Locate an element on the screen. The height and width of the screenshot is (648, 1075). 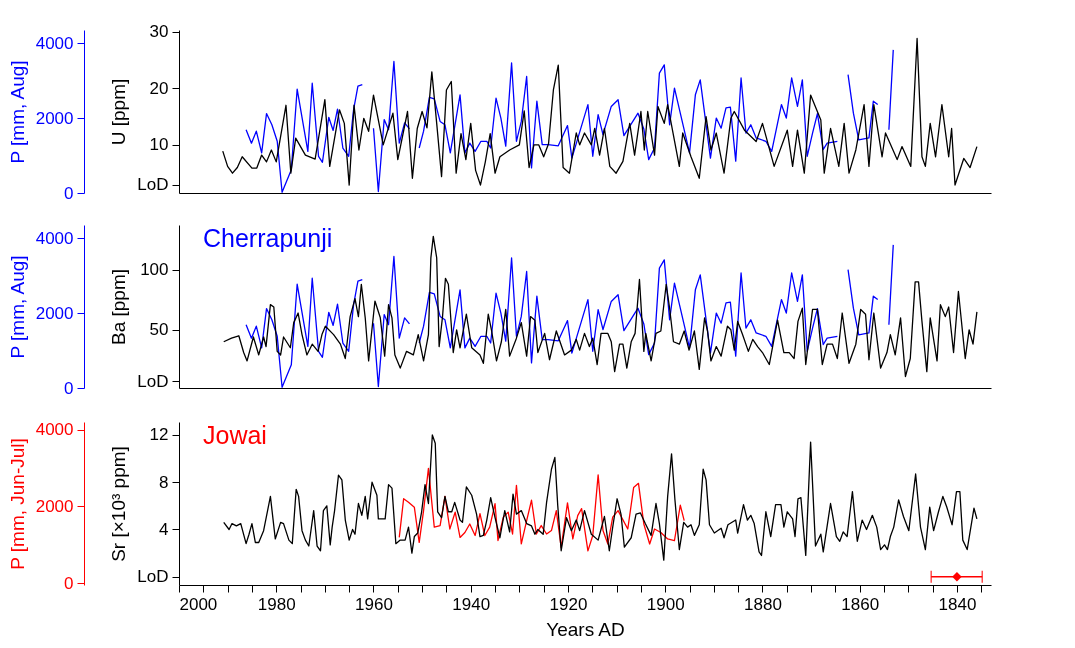
x-tick-label: 2000 is located at coordinates (198, 604).